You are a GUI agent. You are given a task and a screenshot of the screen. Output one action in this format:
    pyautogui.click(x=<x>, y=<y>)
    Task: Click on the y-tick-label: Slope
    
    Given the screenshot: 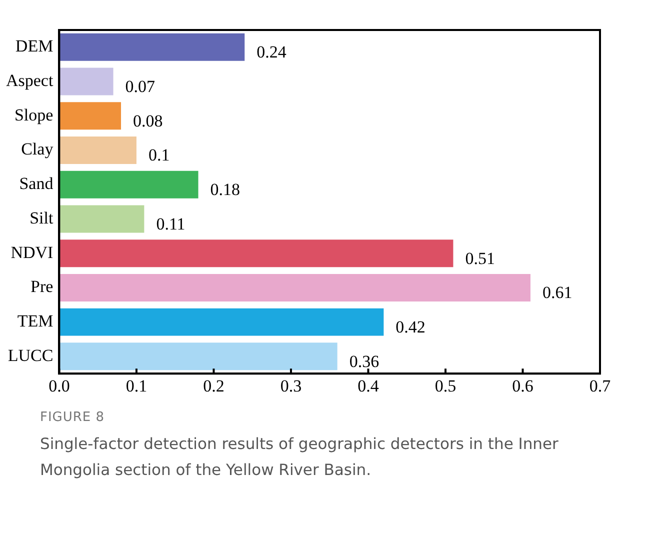 What is the action you would take?
    pyautogui.click(x=34, y=114)
    